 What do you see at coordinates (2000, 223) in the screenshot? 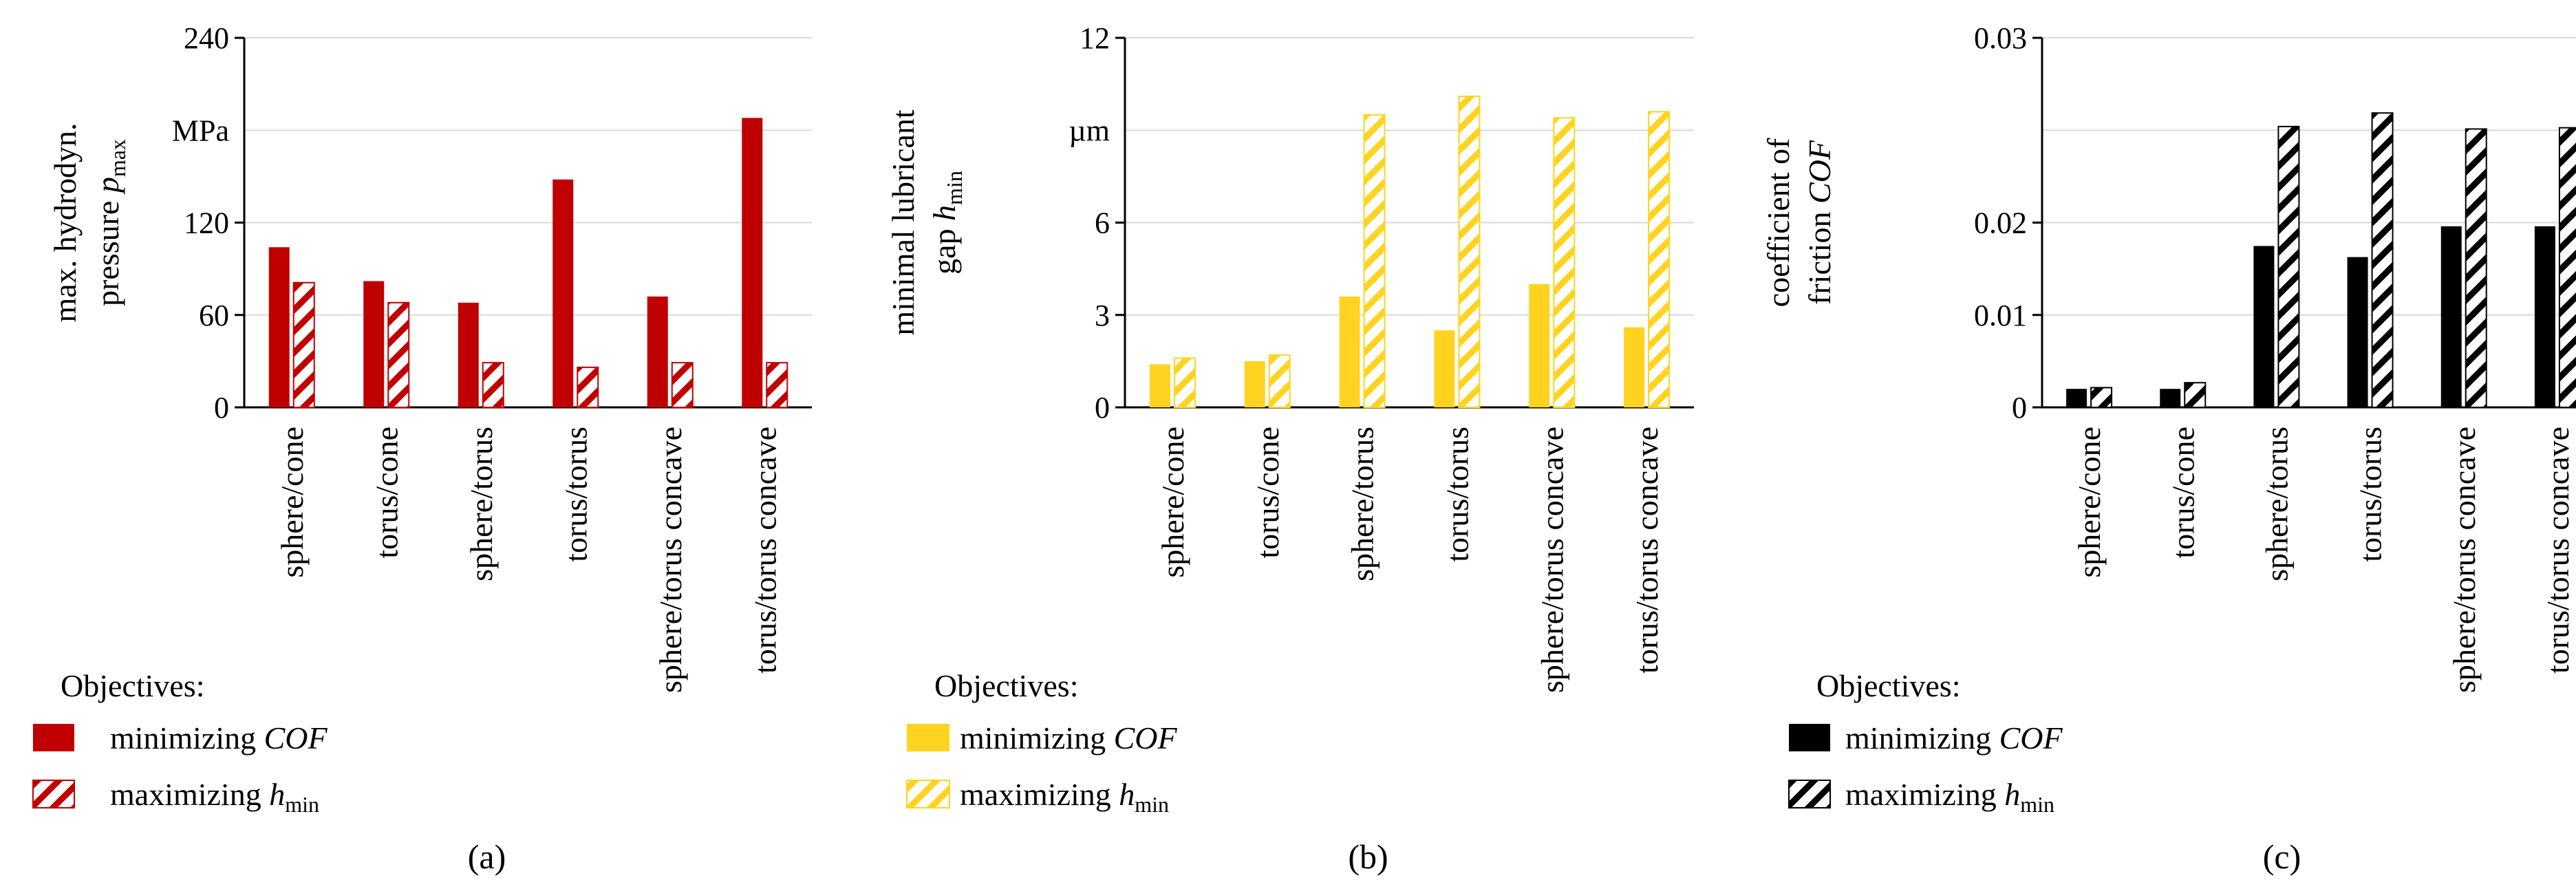
I see `y-tick-label: 0.02` at bounding box center [2000, 223].